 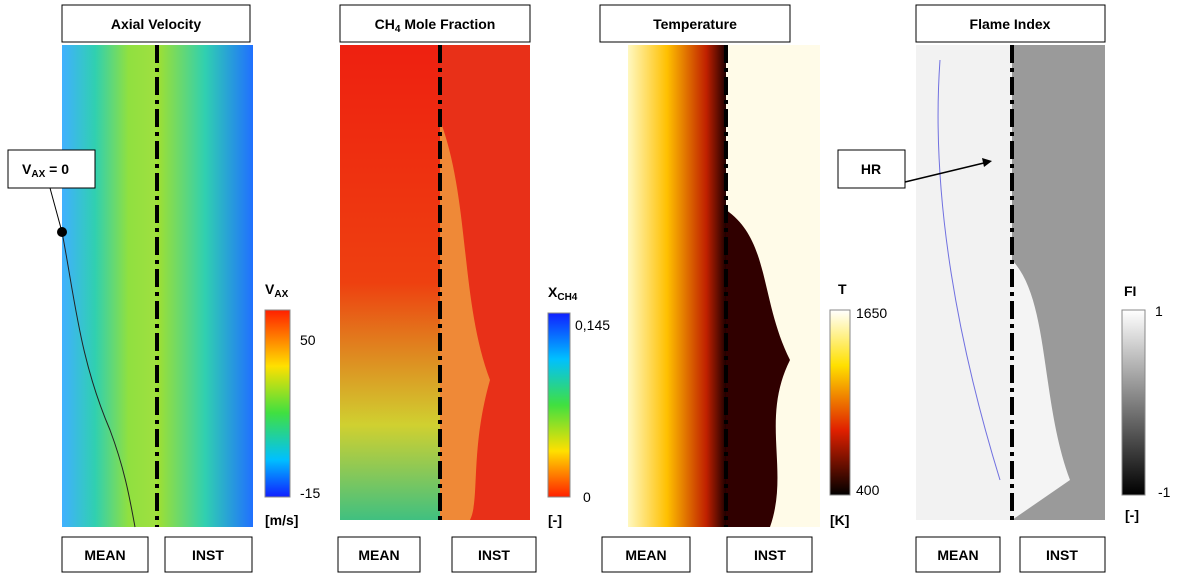 I want to click on annotation-hr: HR, so click(x=914, y=169).